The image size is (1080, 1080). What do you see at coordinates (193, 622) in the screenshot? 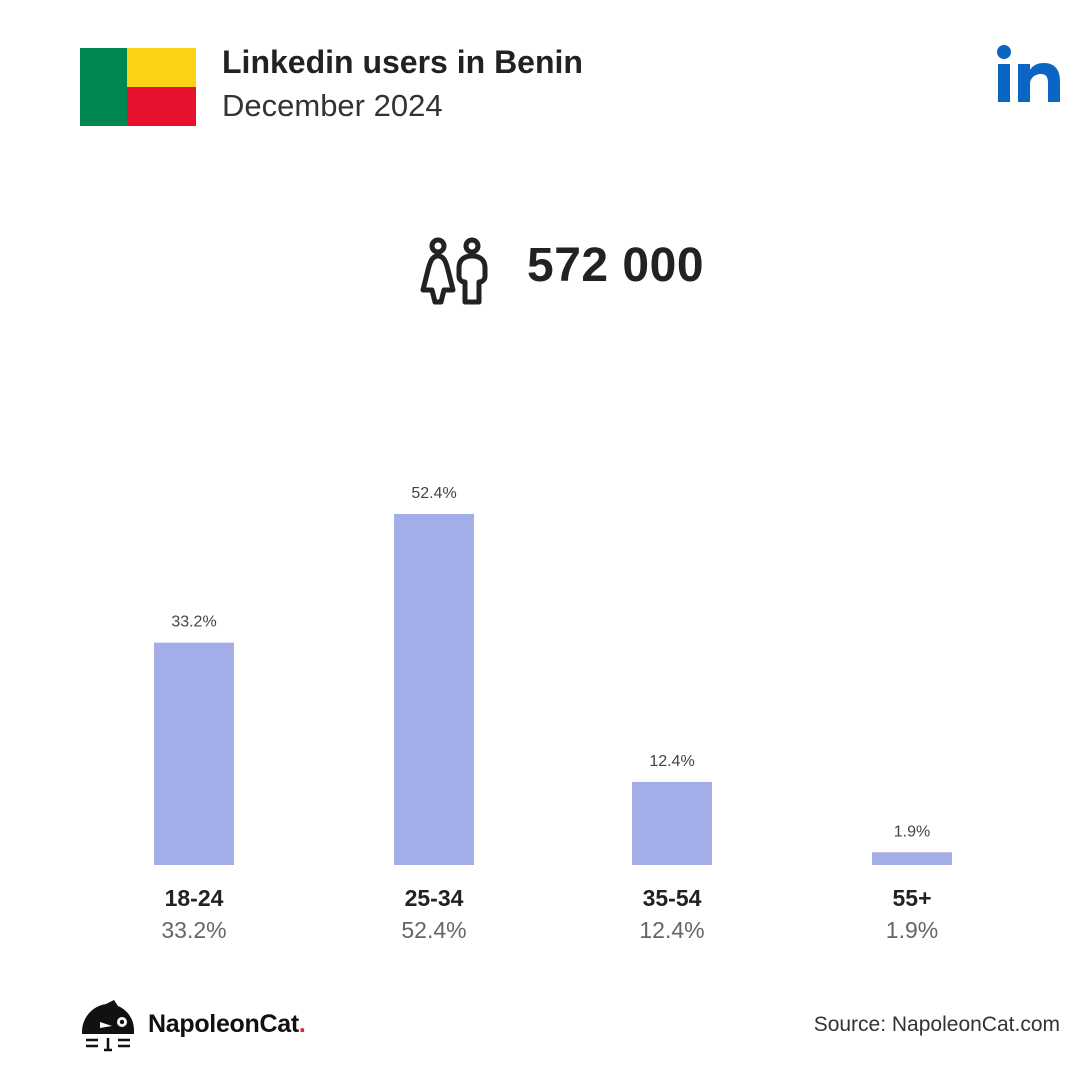
I see `bar-value-label: 33.2%` at bounding box center [193, 622].